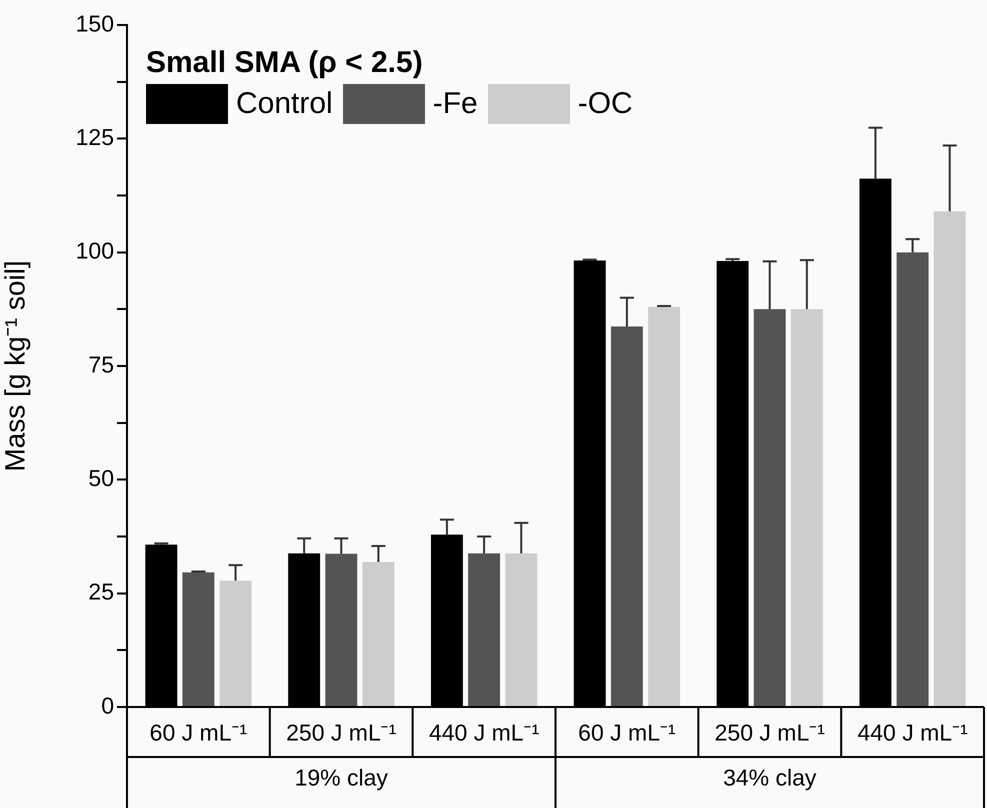 The image size is (987, 808). Describe the element at coordinates (15, 366) in the screenshot. I see `y-axis-title: Mass [g kg⁻¹ soil]` at that location.